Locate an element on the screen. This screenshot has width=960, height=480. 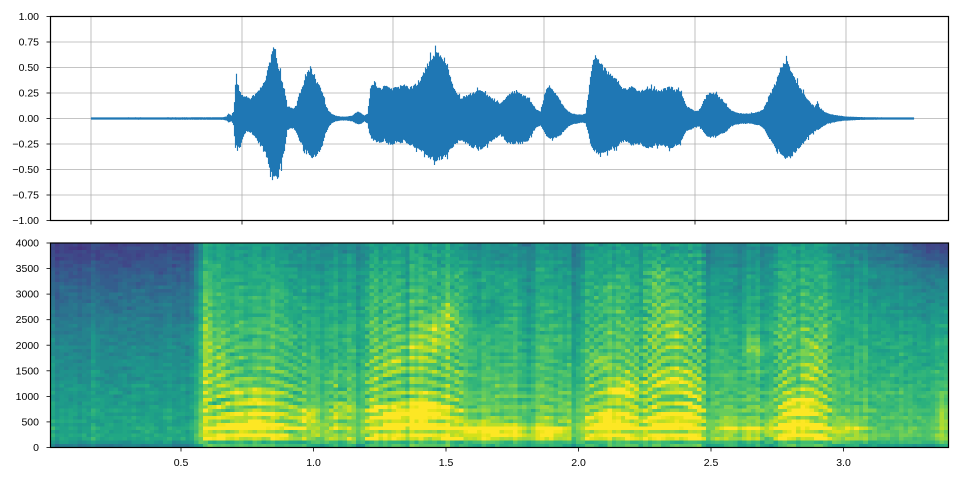
svg-text: 4000 is located at coordinates (28, 244).